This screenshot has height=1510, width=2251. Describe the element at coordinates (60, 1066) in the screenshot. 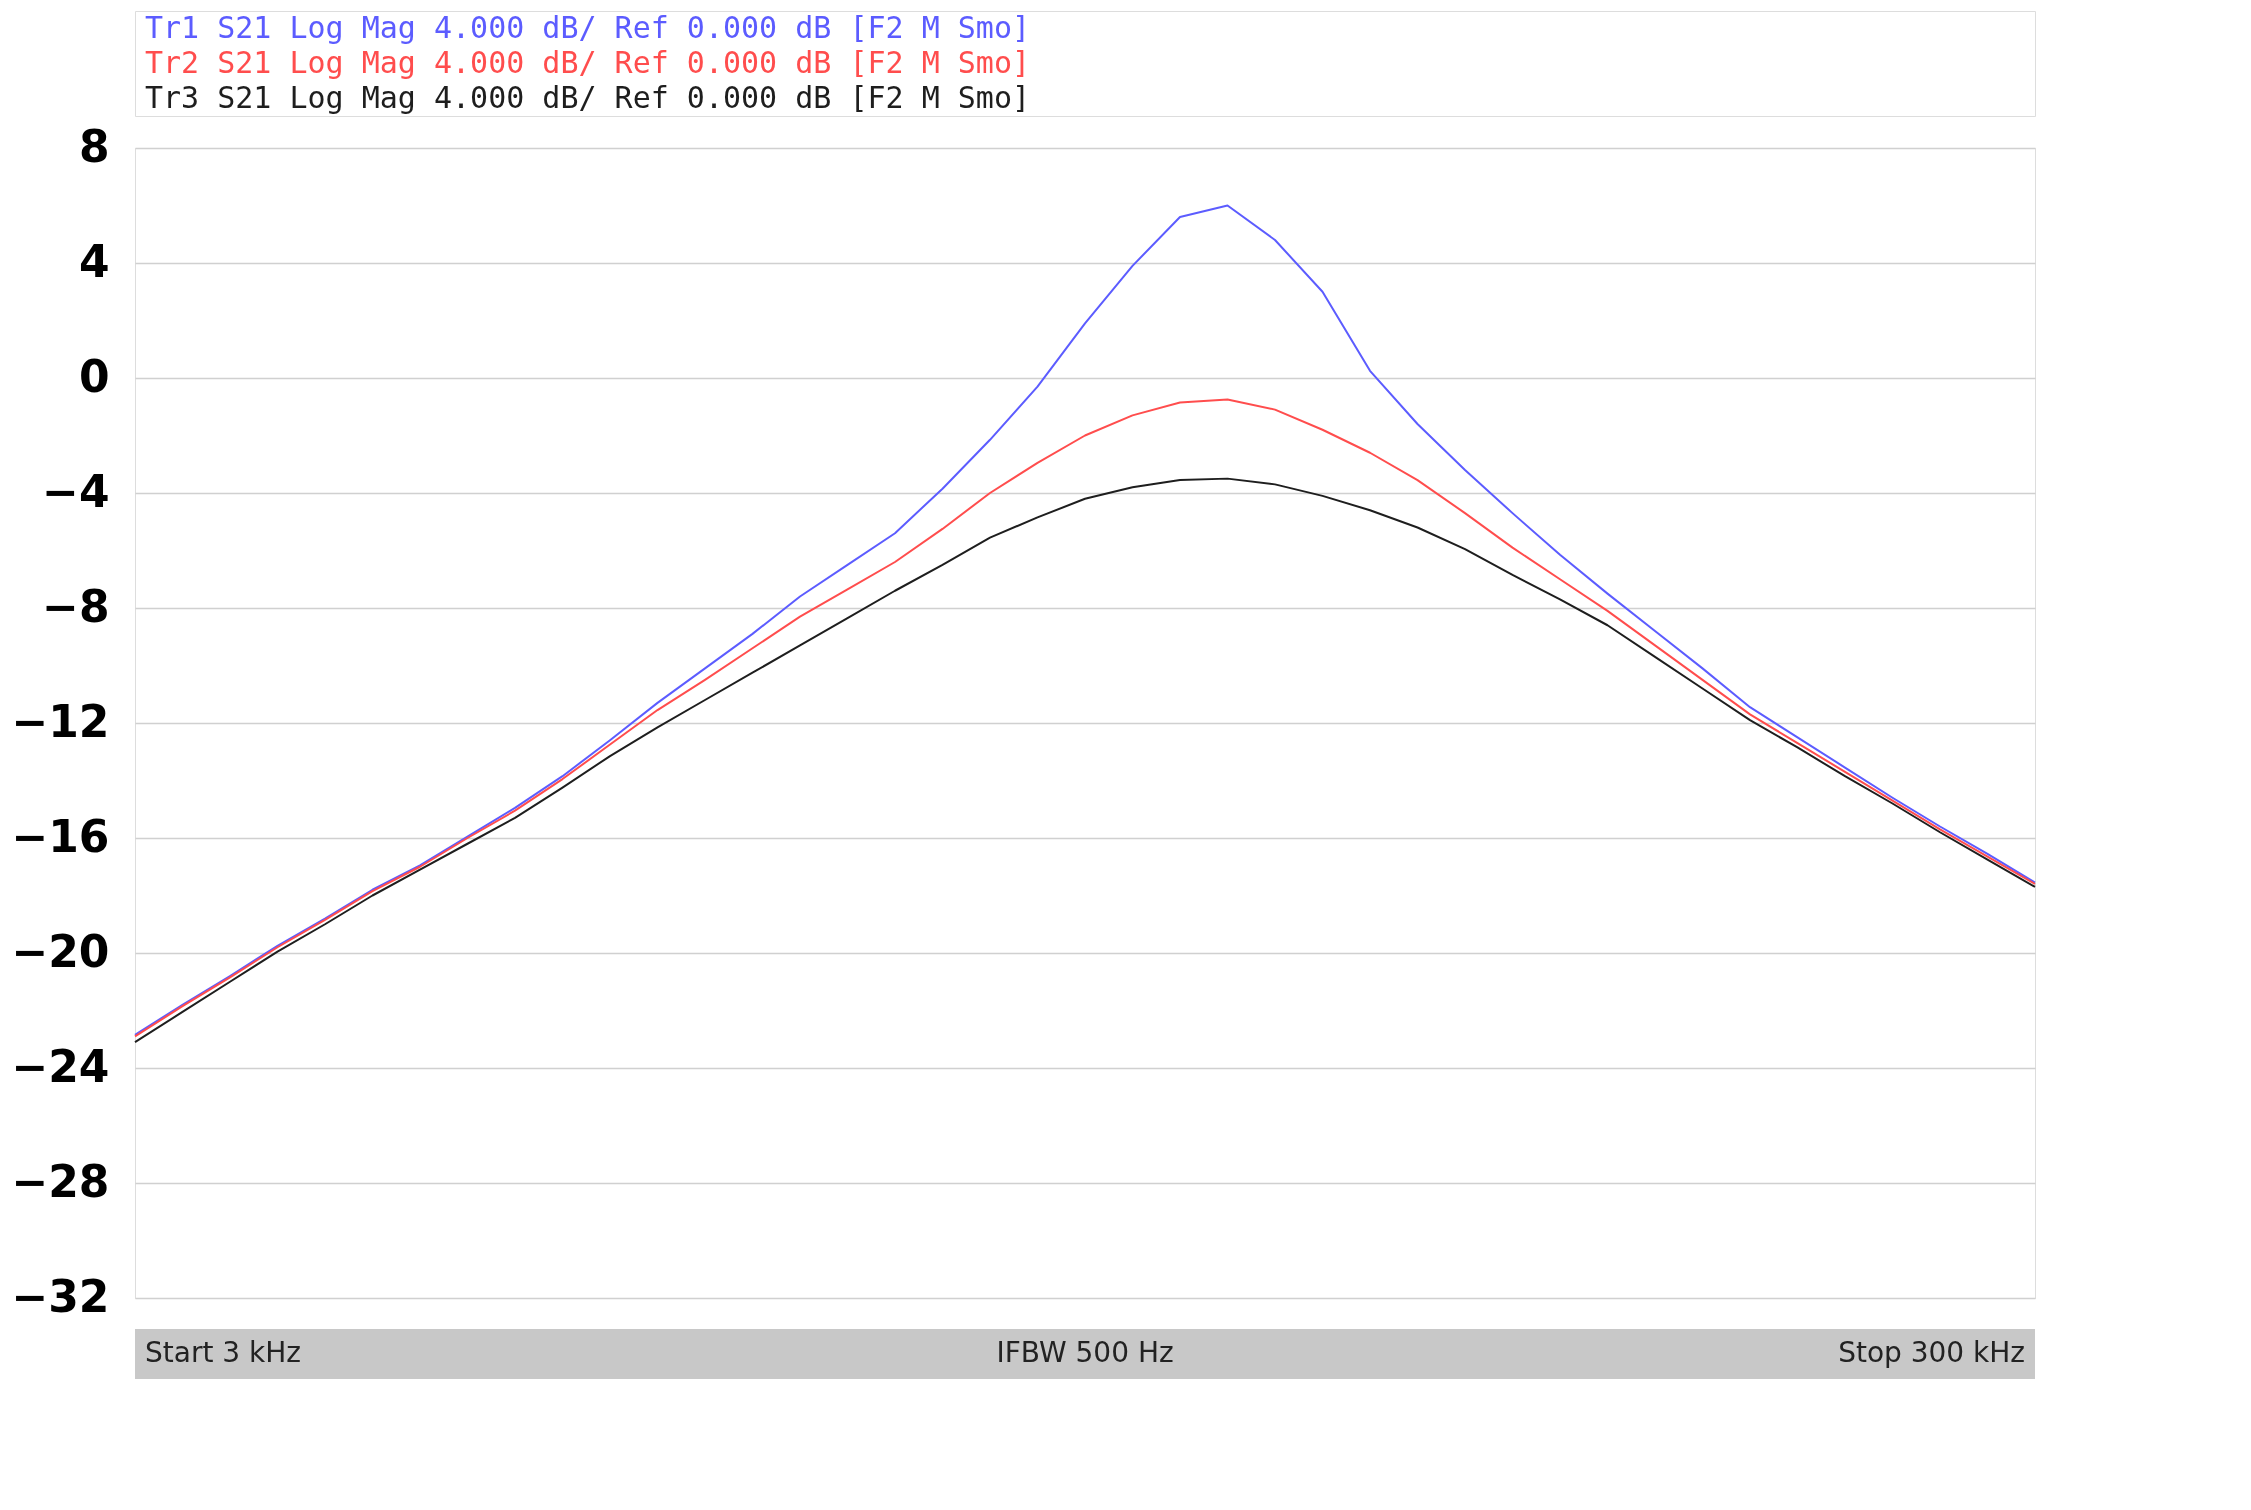

I see `y-tick-label: −24` at that location.